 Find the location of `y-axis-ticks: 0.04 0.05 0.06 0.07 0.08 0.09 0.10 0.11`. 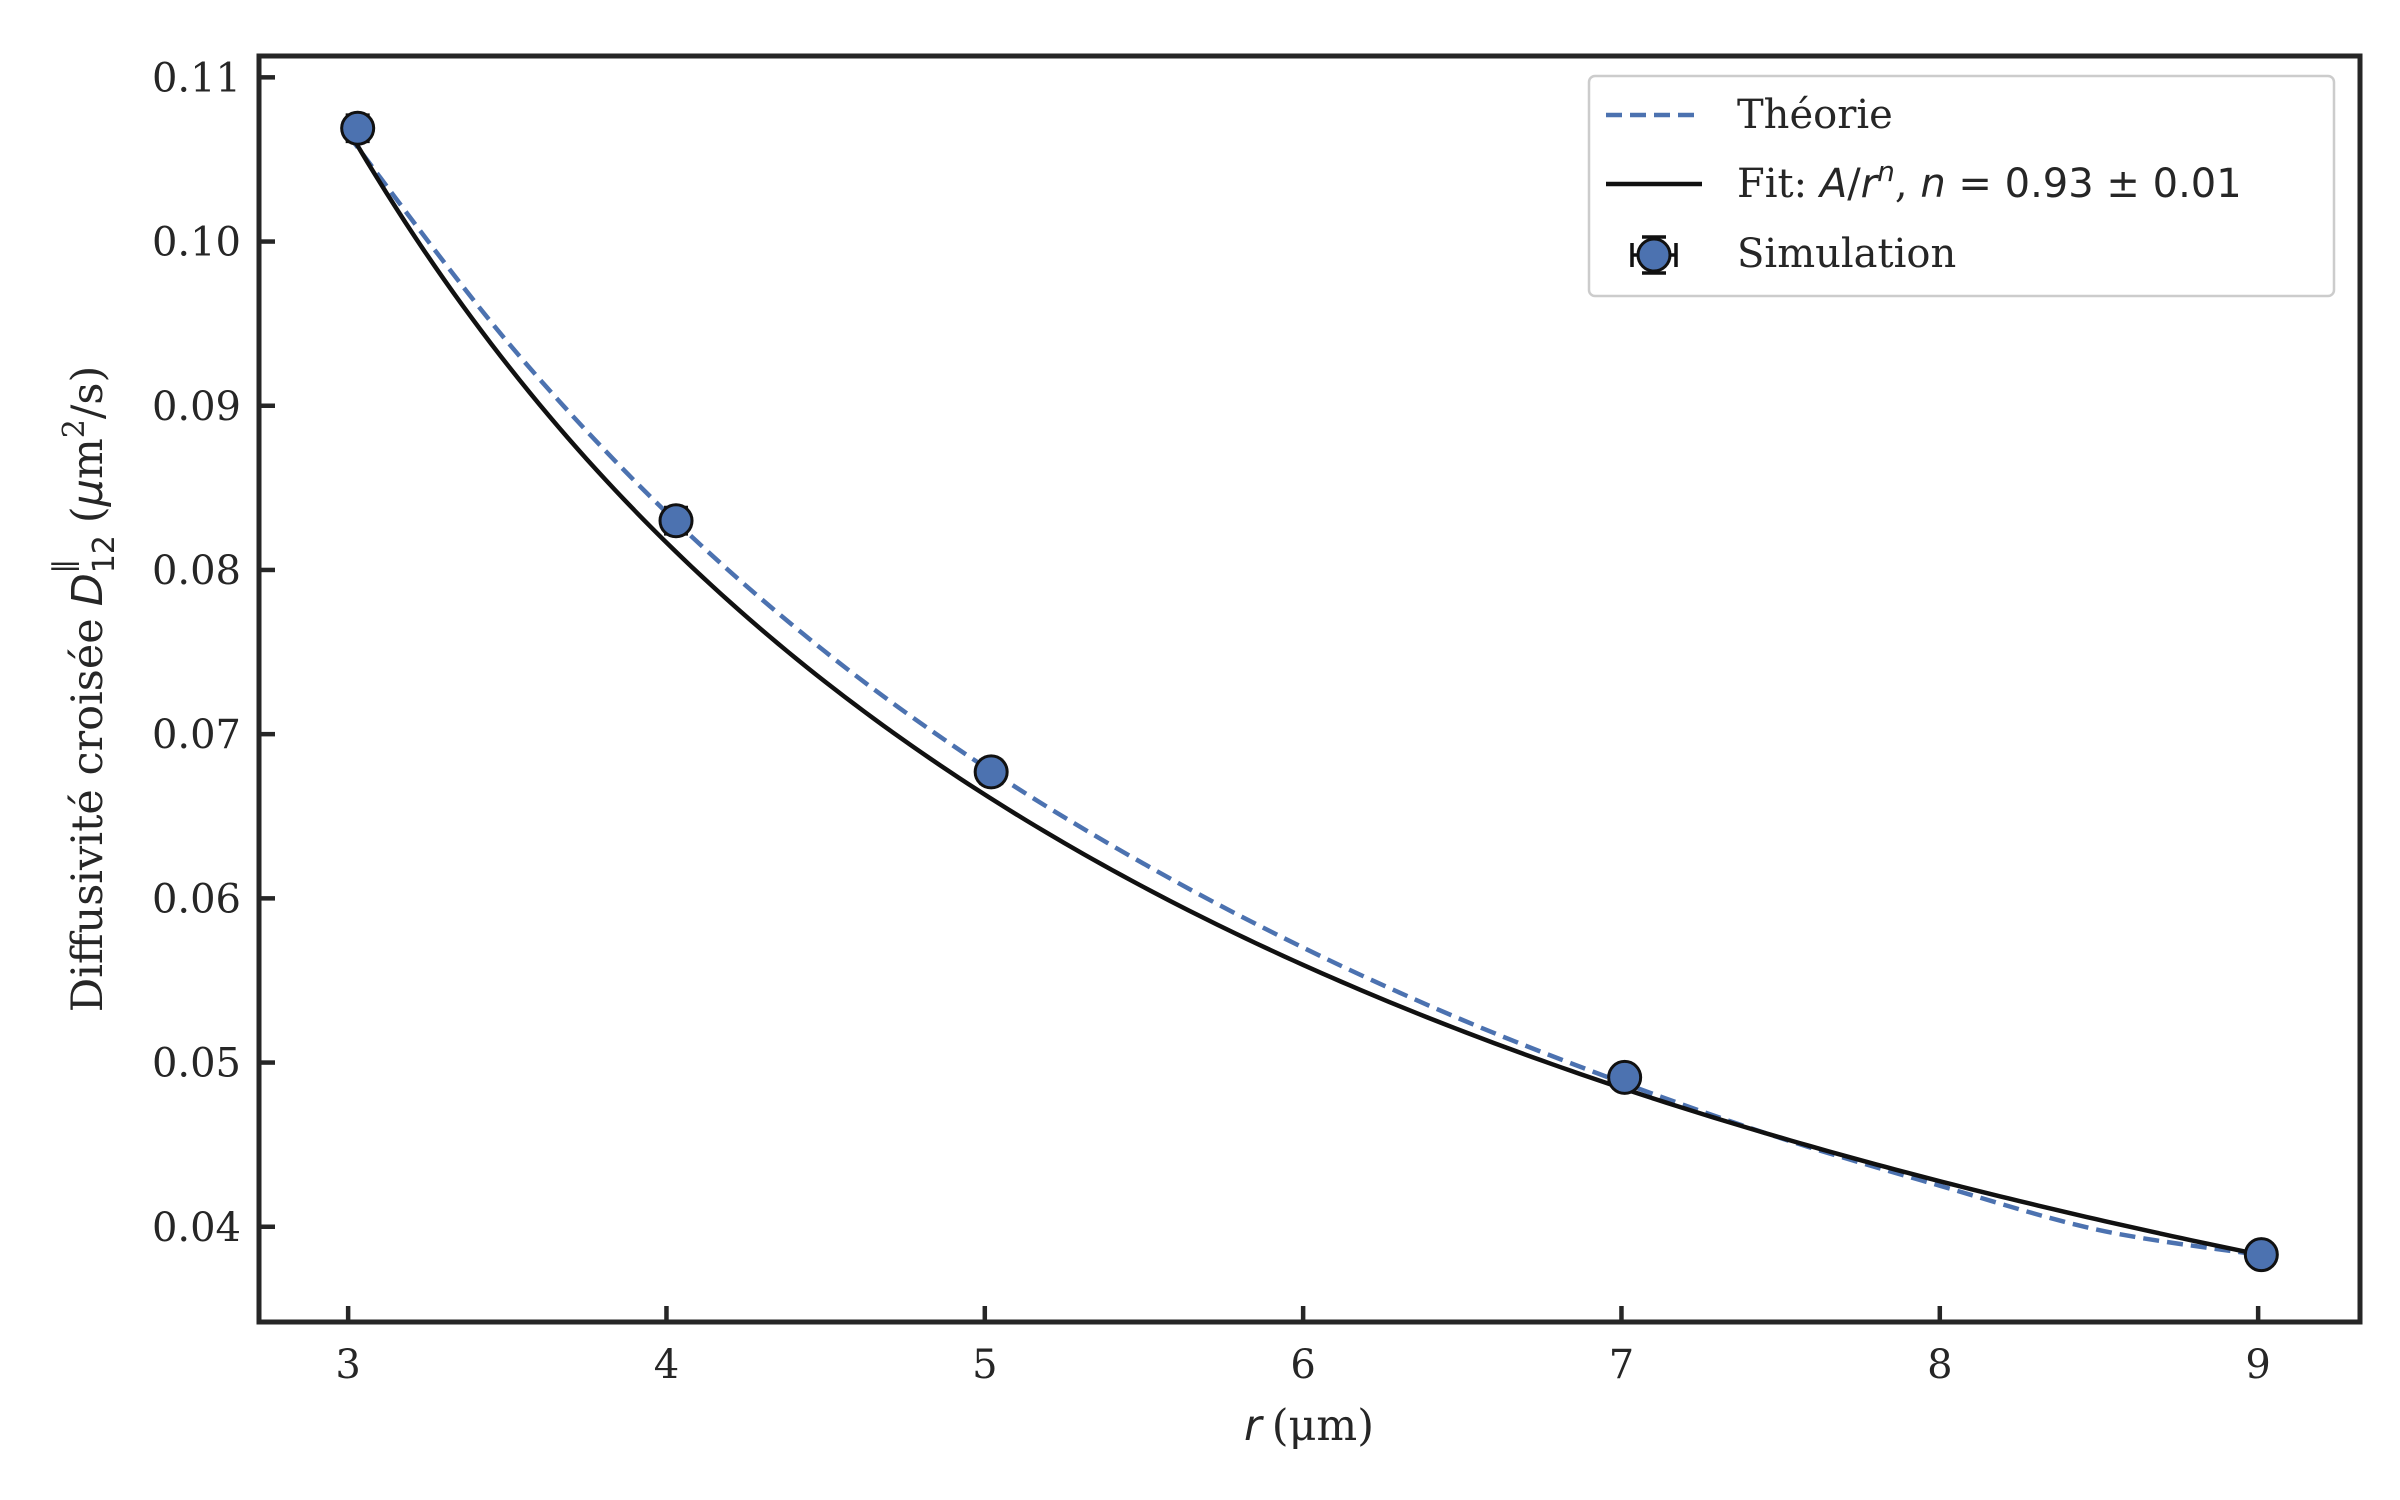

y-axis-ticks: 0.04 0.05 0.06 0.07 0.08 0.09 0.10 0.11 is located at coordinates (213, 653).